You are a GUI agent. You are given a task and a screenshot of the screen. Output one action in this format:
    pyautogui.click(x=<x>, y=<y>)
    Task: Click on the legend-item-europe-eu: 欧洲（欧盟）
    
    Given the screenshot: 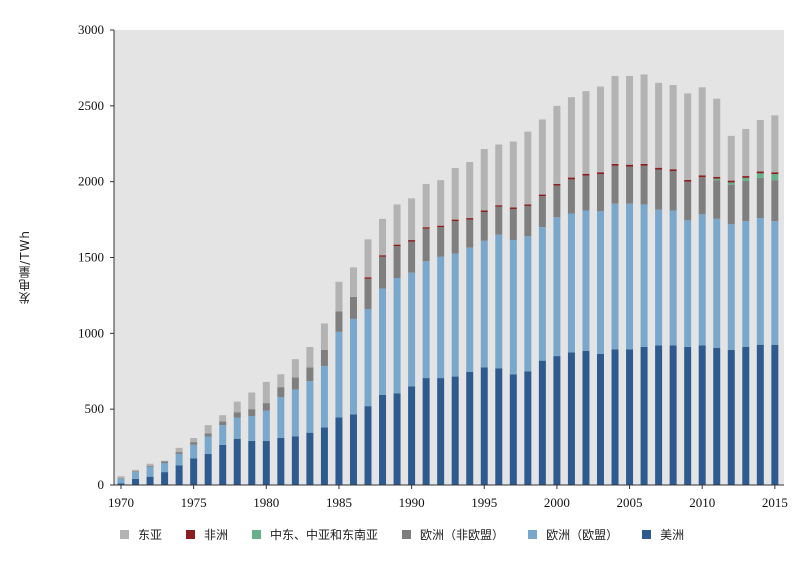 What is the action you would take?
    pyautogui.click(x=573, y=534)
    